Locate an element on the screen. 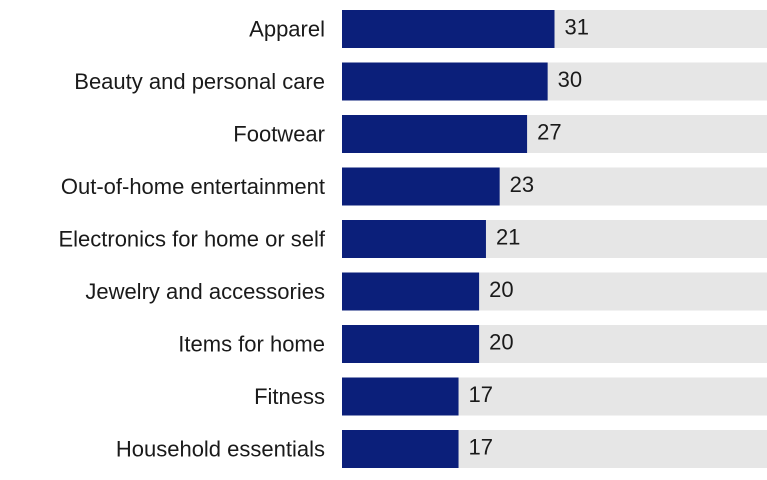 Image resolution: width=767 pixels, height=480 pixels. data-label: 23 is located at coordinates (522, 184).